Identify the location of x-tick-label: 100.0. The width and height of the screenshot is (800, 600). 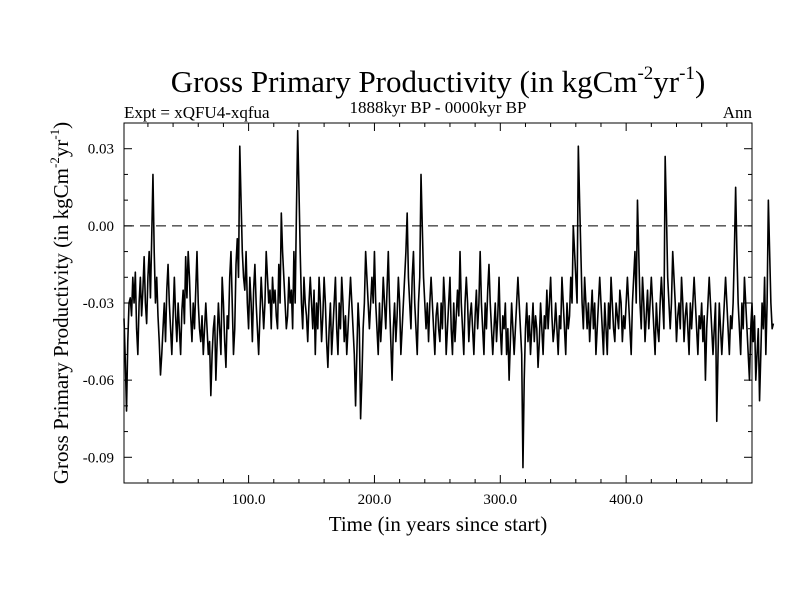
(249, 500).